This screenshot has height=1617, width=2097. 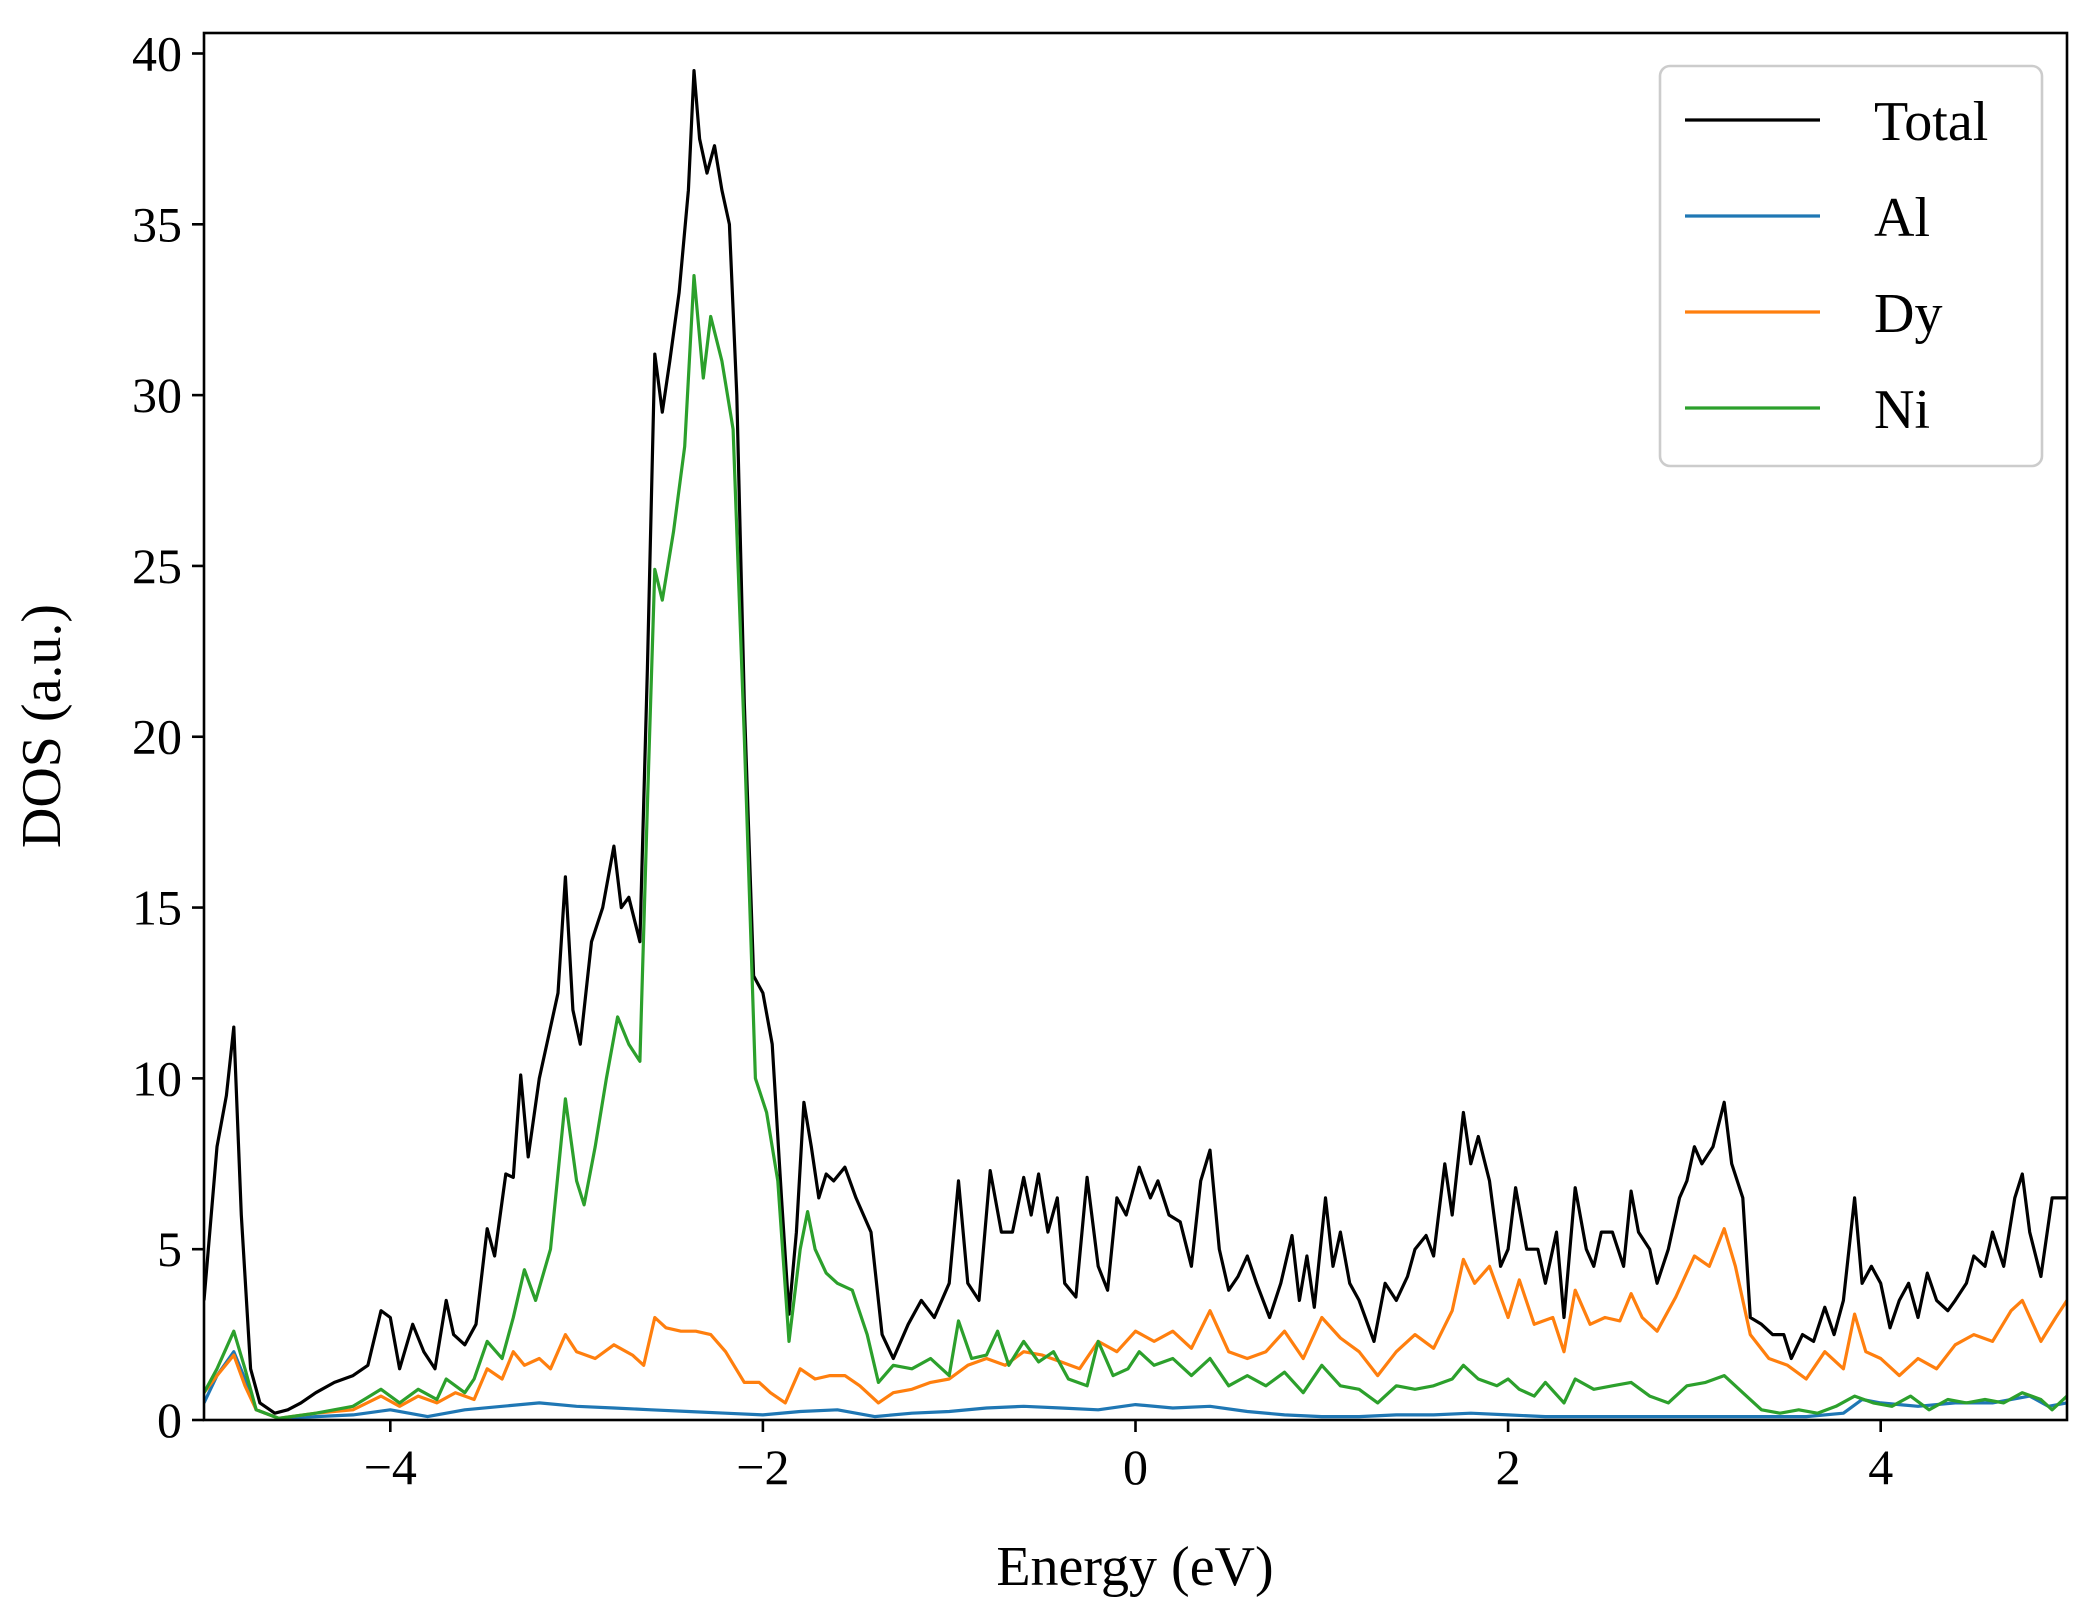 I want to click on y-tick-label: 25, so click(x=157, y=566).